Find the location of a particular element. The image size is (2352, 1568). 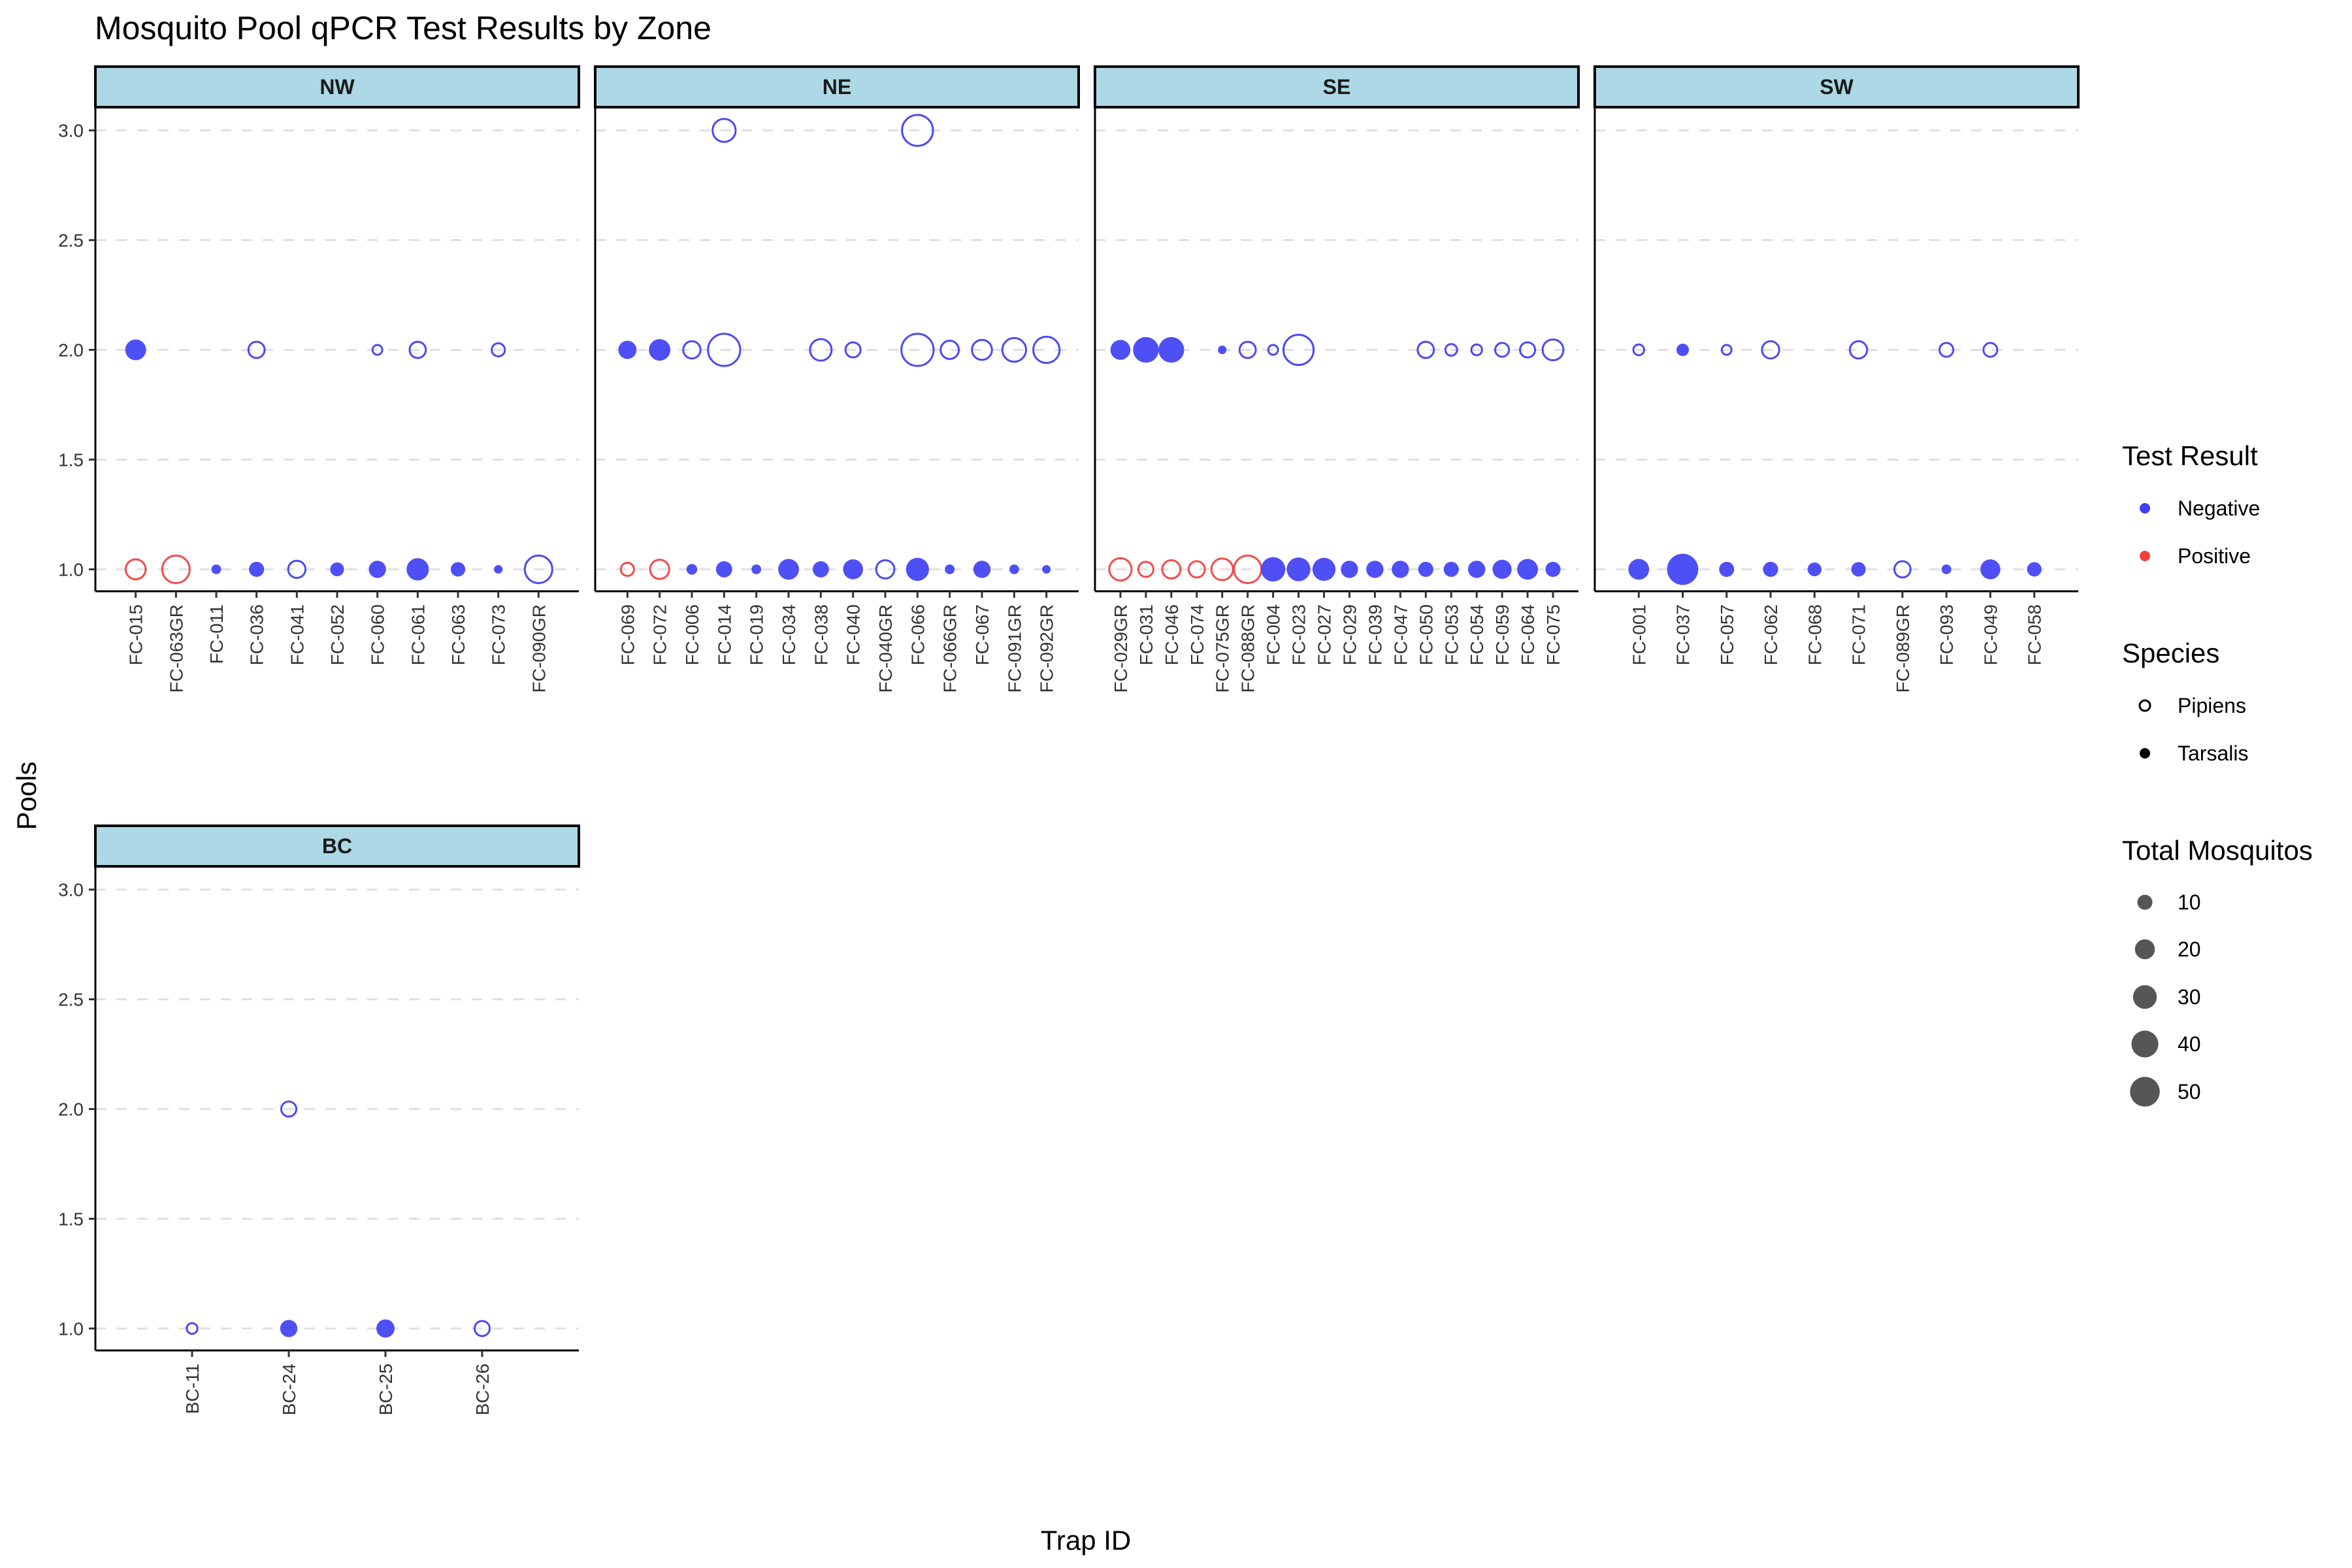

y-tick-label-nw-0: 1.0 is located at coordinates (71, 569).